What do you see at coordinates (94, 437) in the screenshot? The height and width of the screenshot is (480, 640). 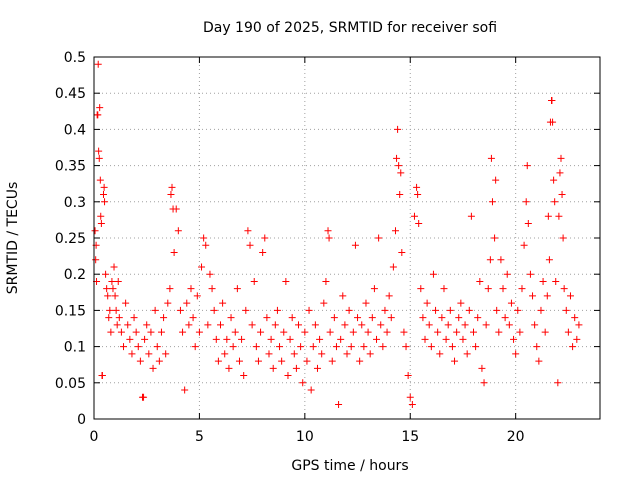 I see `x-tick-label: 0` at bounding box center [94, 437].